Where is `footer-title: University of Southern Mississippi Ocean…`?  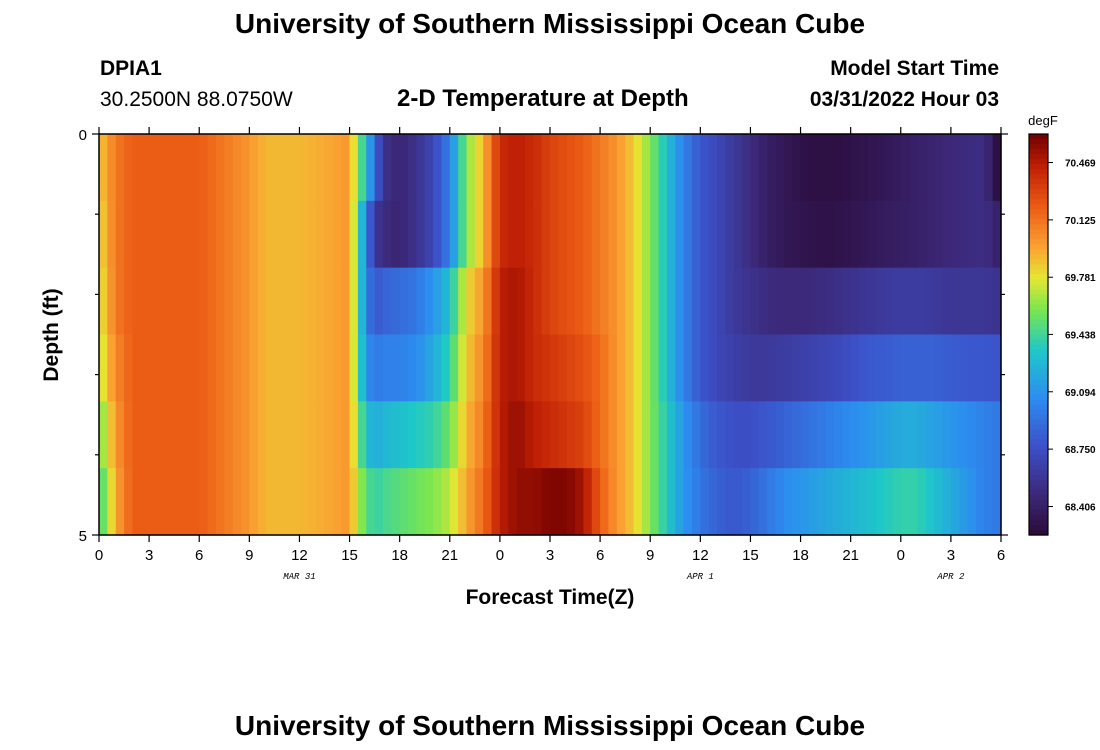 footer-title: University of Southern Mississippi Ocean… is located at coordinates (550, 725).